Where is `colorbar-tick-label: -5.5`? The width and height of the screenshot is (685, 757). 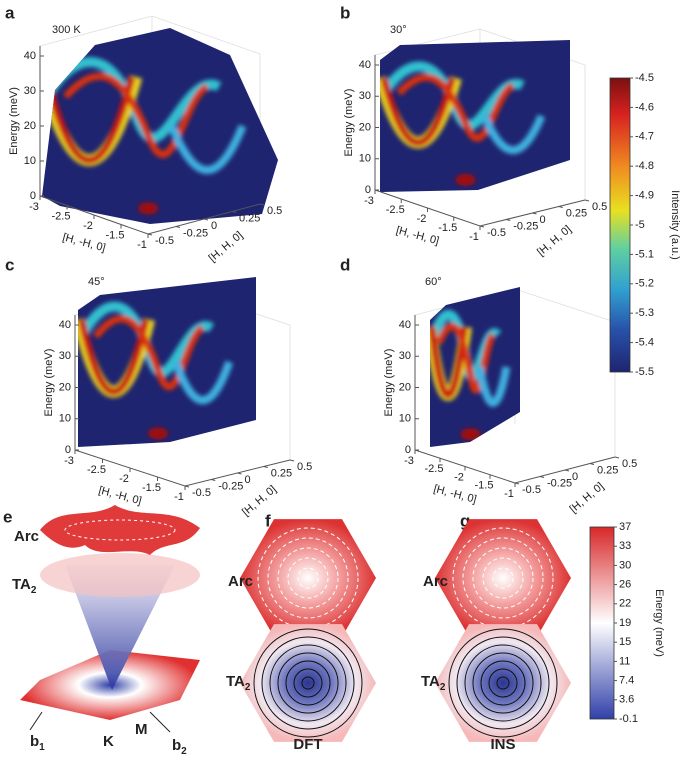
colorbar-tick-label: -5.5 is located at coordinates (644, 372).